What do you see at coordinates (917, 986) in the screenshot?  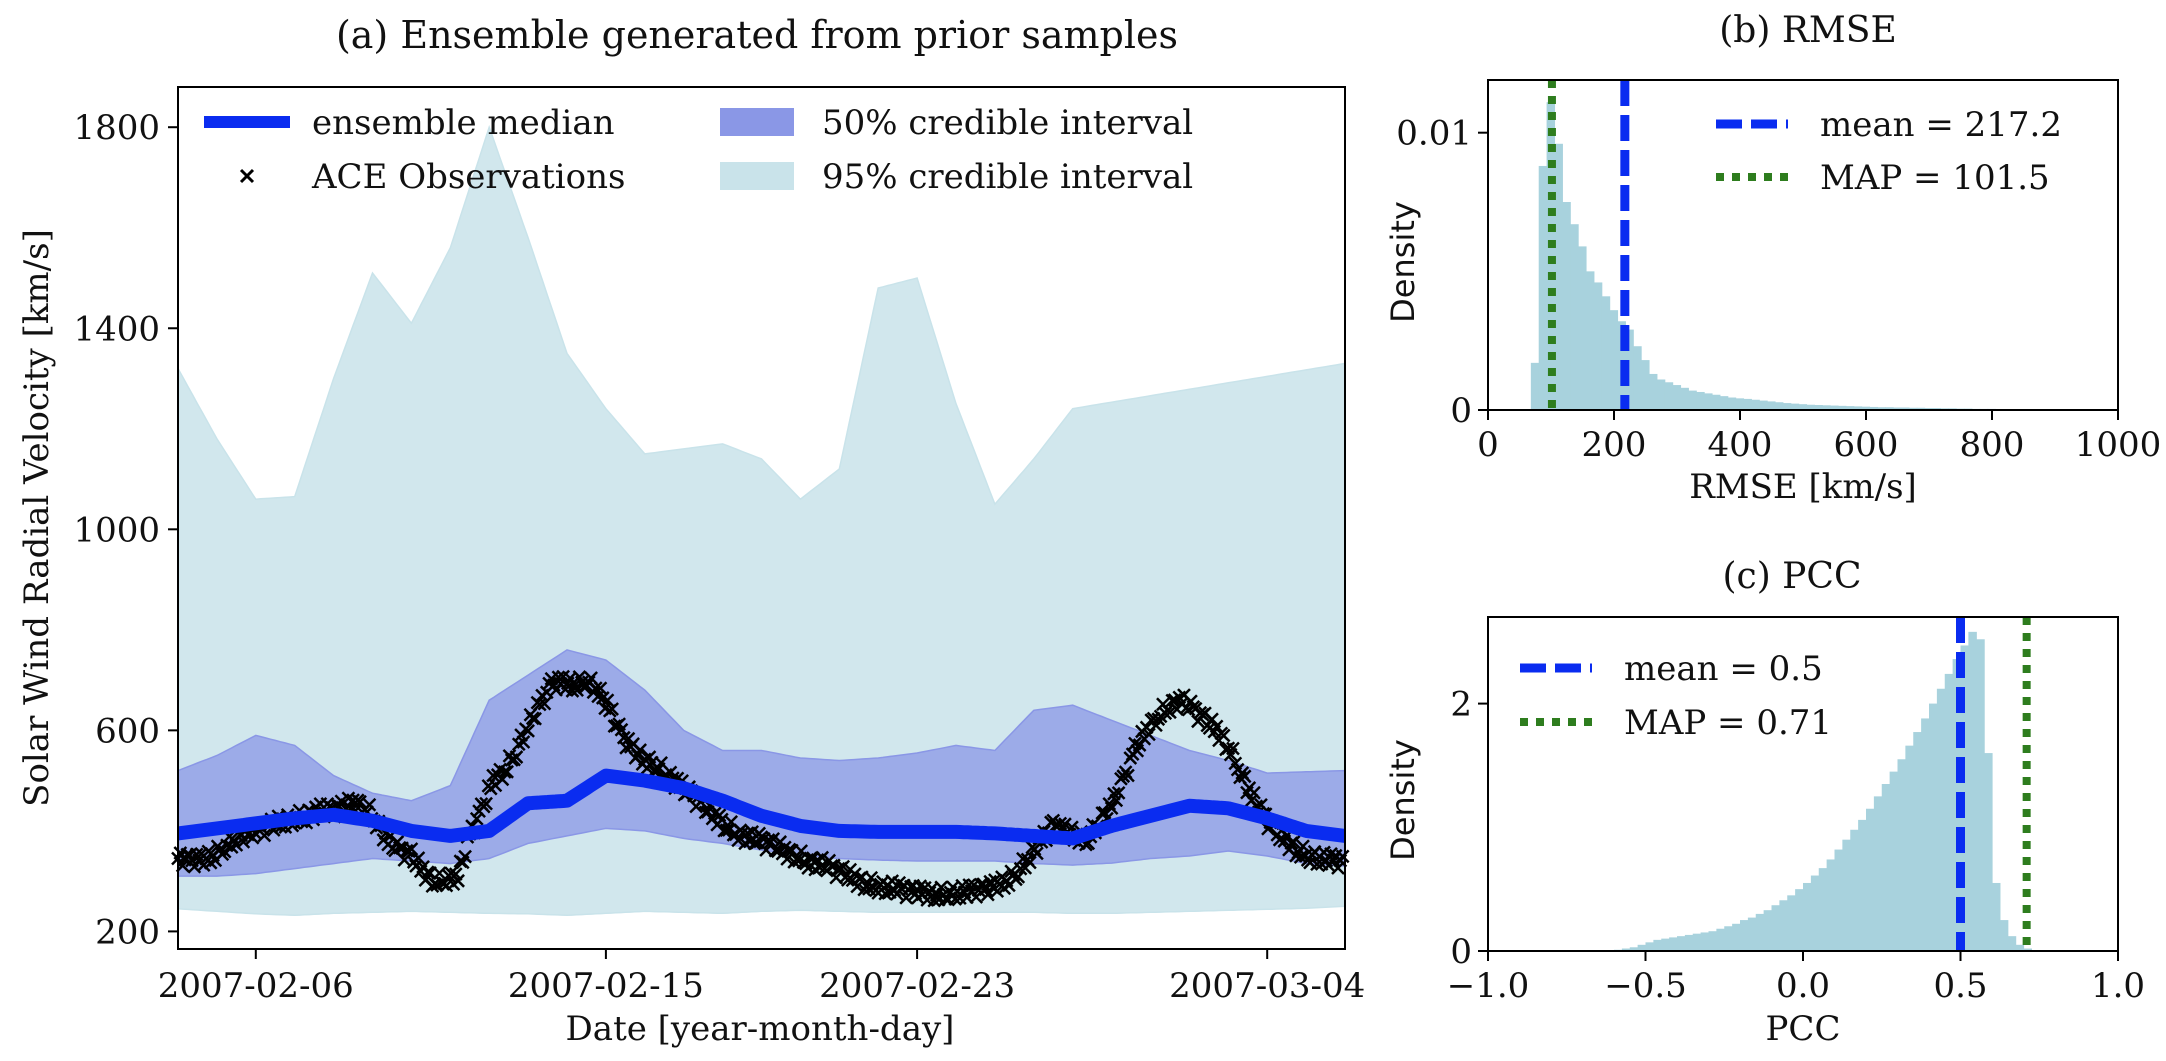 I see `x-tick-label: 2007-02-23` at bounding box center [917, 986].